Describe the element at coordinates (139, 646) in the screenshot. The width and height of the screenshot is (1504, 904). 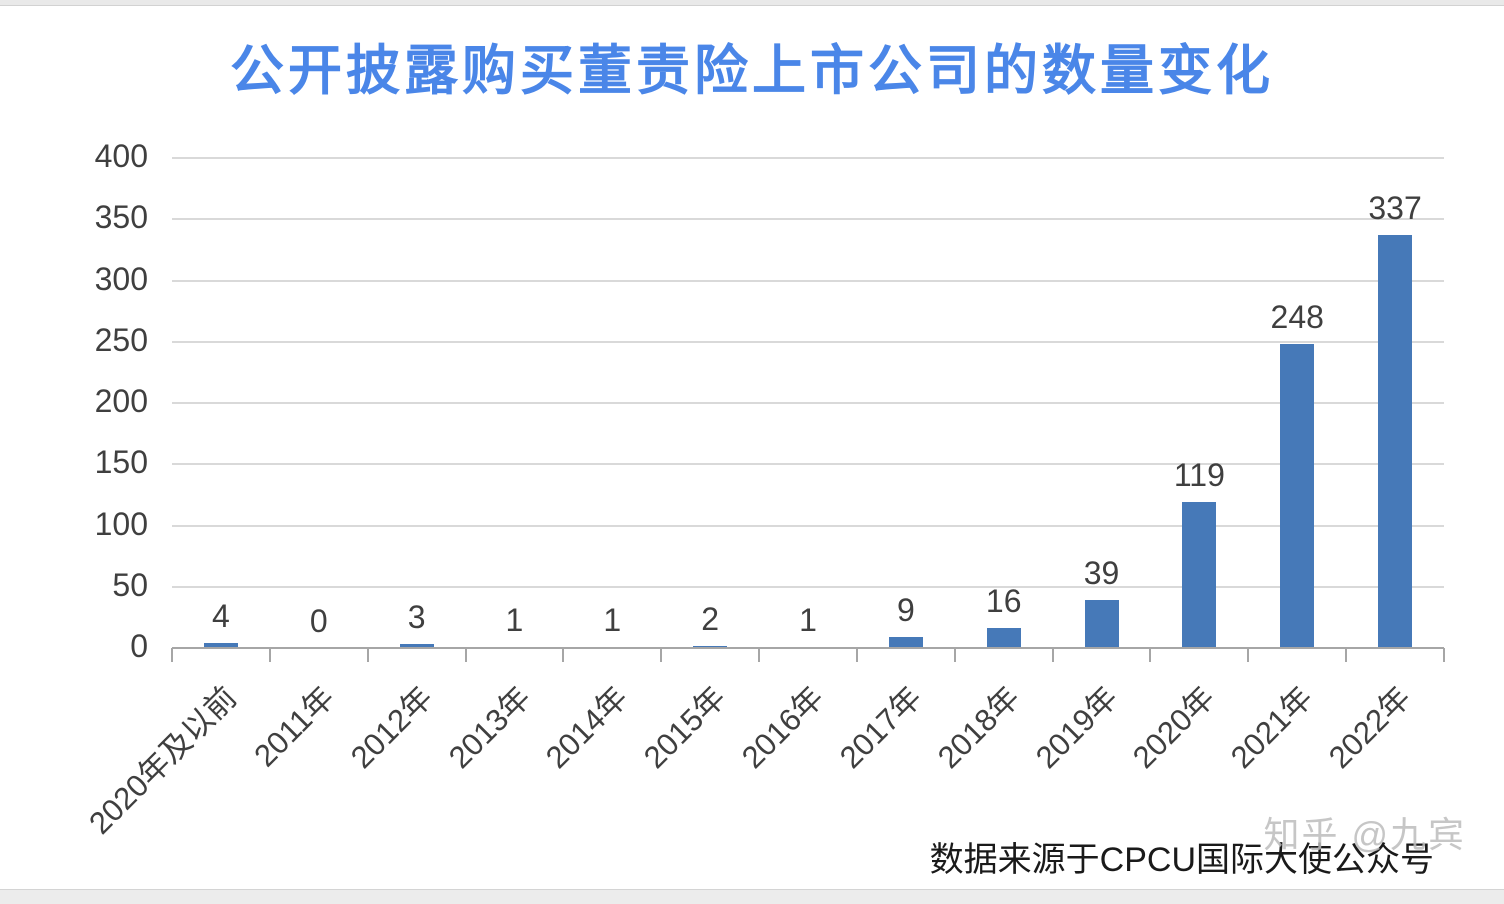
I see `y-axis-label: 0` at that location.